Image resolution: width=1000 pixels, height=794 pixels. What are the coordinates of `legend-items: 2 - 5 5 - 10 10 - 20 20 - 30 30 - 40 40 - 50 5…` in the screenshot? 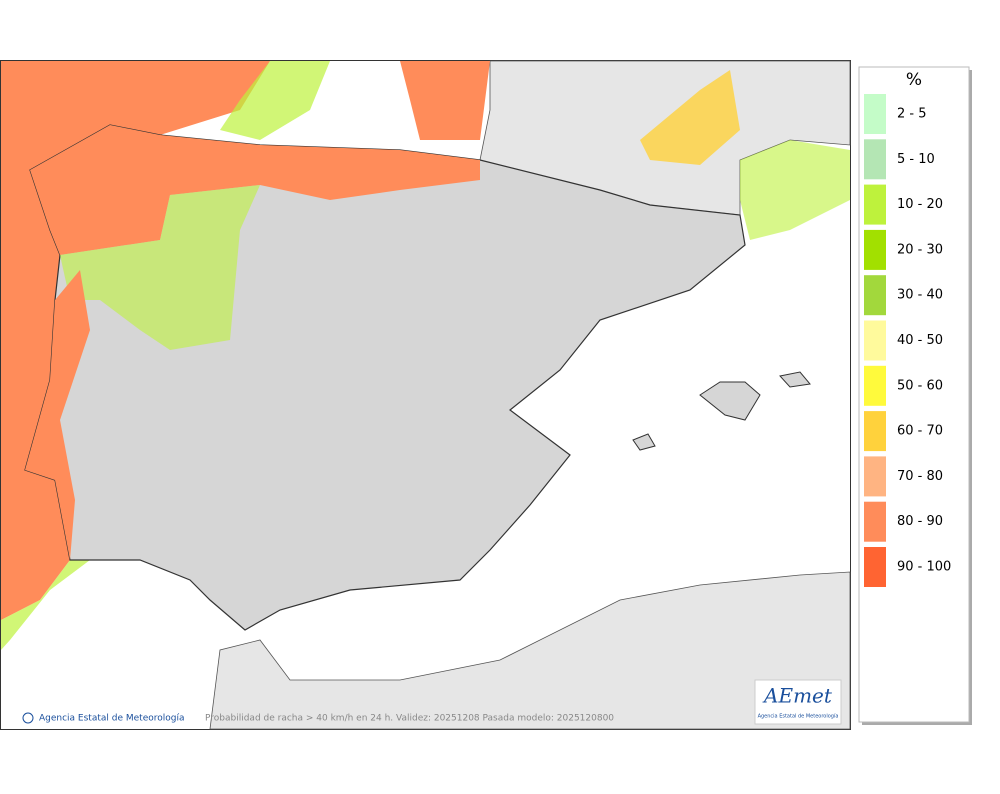 It's located at (907, 340).